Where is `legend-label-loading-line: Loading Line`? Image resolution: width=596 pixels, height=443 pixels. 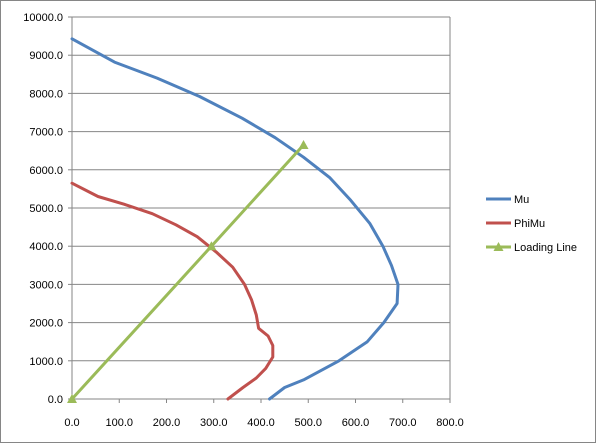 legend-label-loading-line: Loading Line is located at coordinates (545, 248).